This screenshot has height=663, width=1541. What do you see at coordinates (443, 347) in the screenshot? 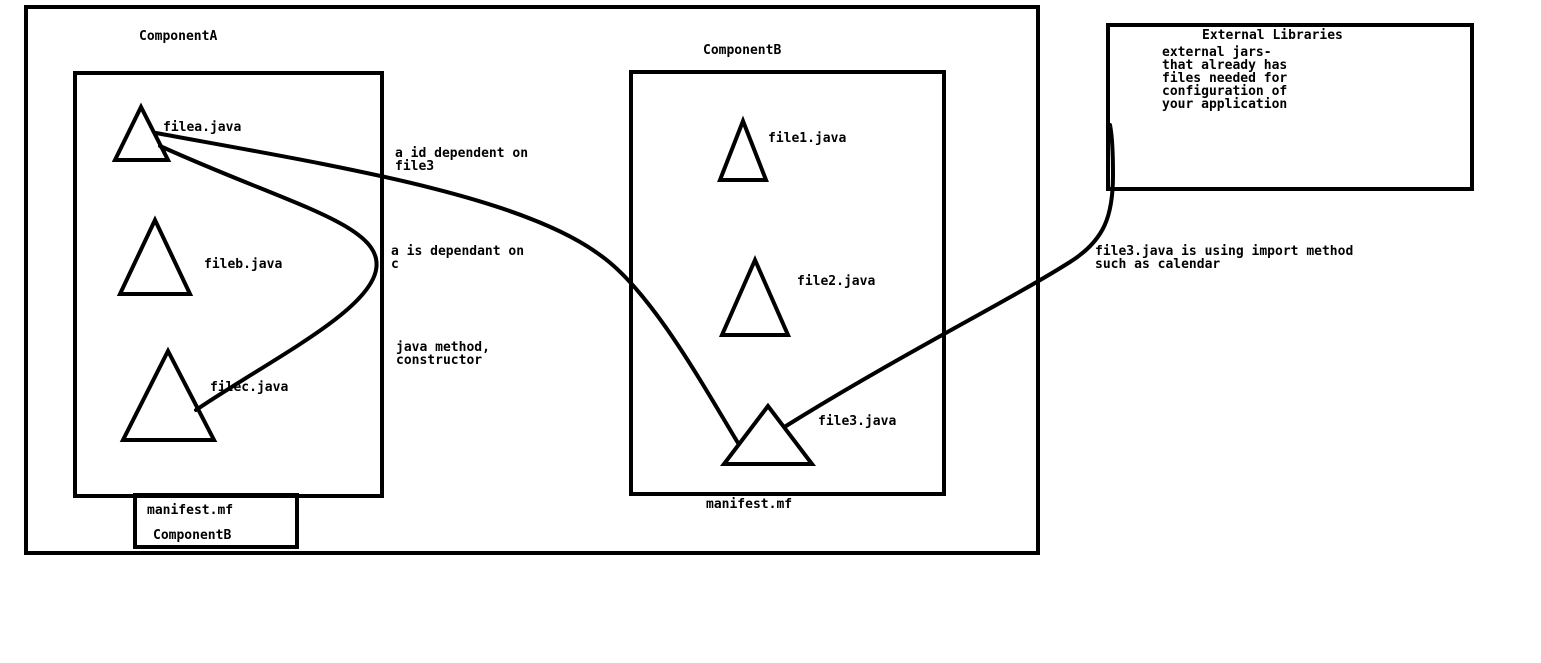
I see `annotation-line: java method,` at bounding box center [443, 347].